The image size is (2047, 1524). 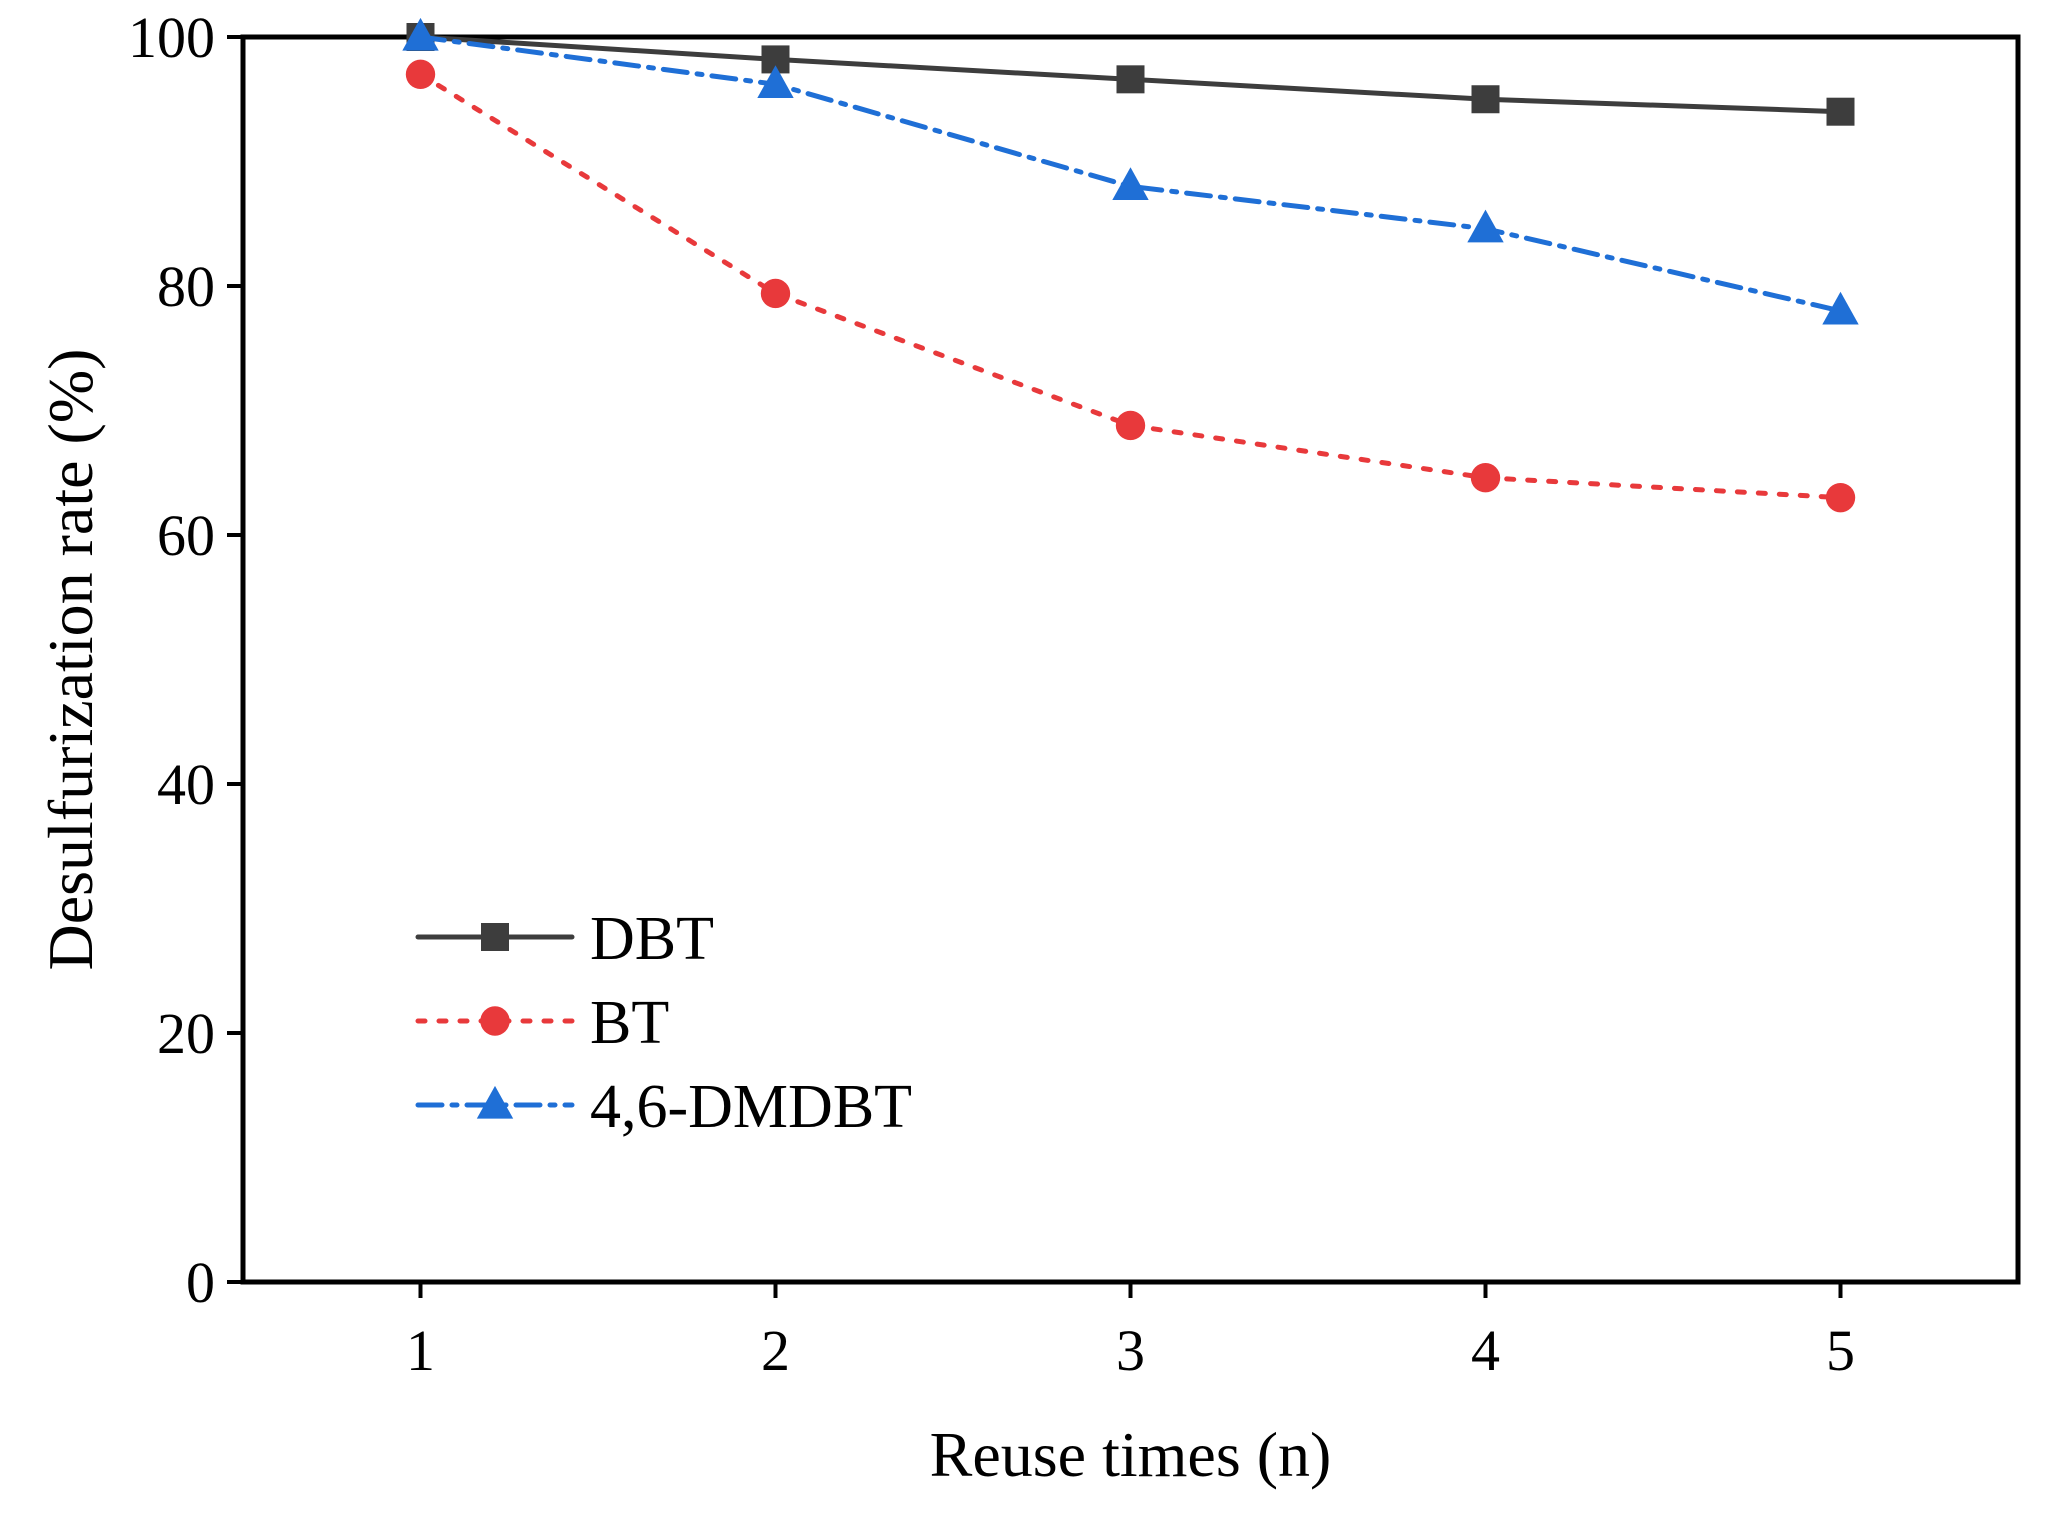 What do you see at coordinates (652, 939) in the screenshot?
I see `legend-label: DBT` at bounding box center [652, 939].